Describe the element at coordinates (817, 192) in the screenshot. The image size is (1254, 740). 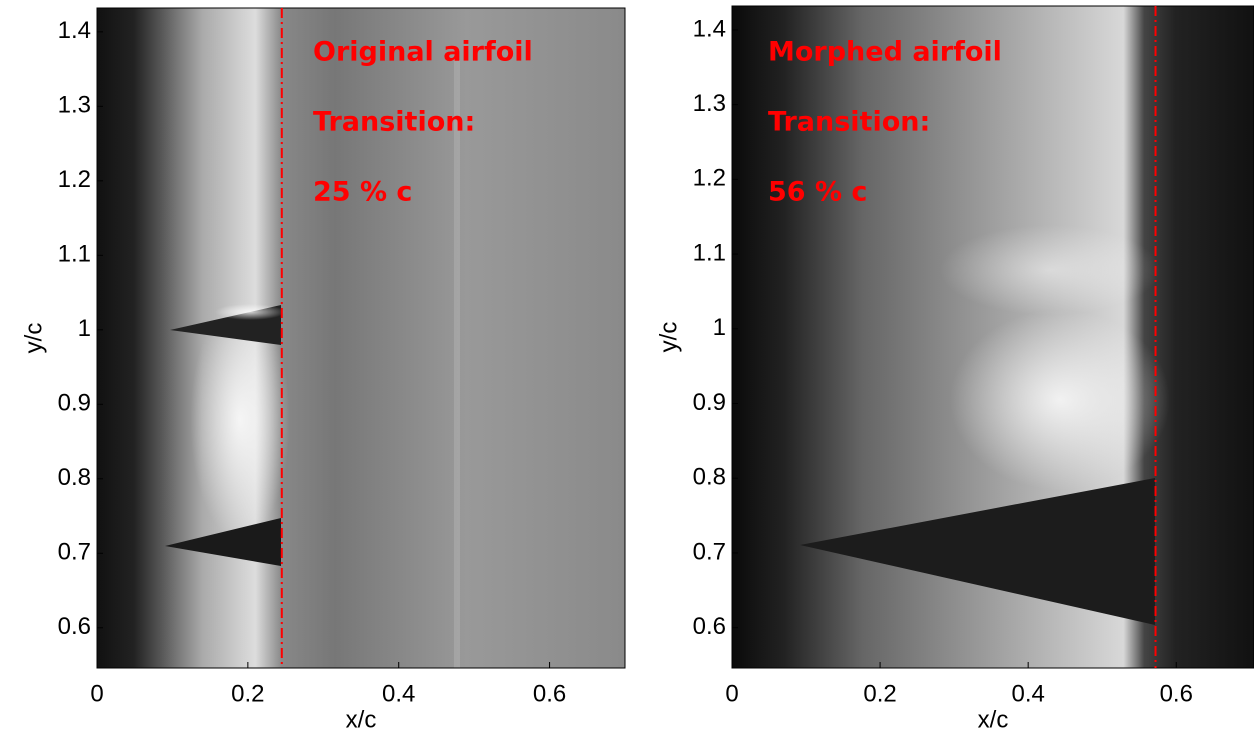
I see `annotation: 56 % c` at that location.